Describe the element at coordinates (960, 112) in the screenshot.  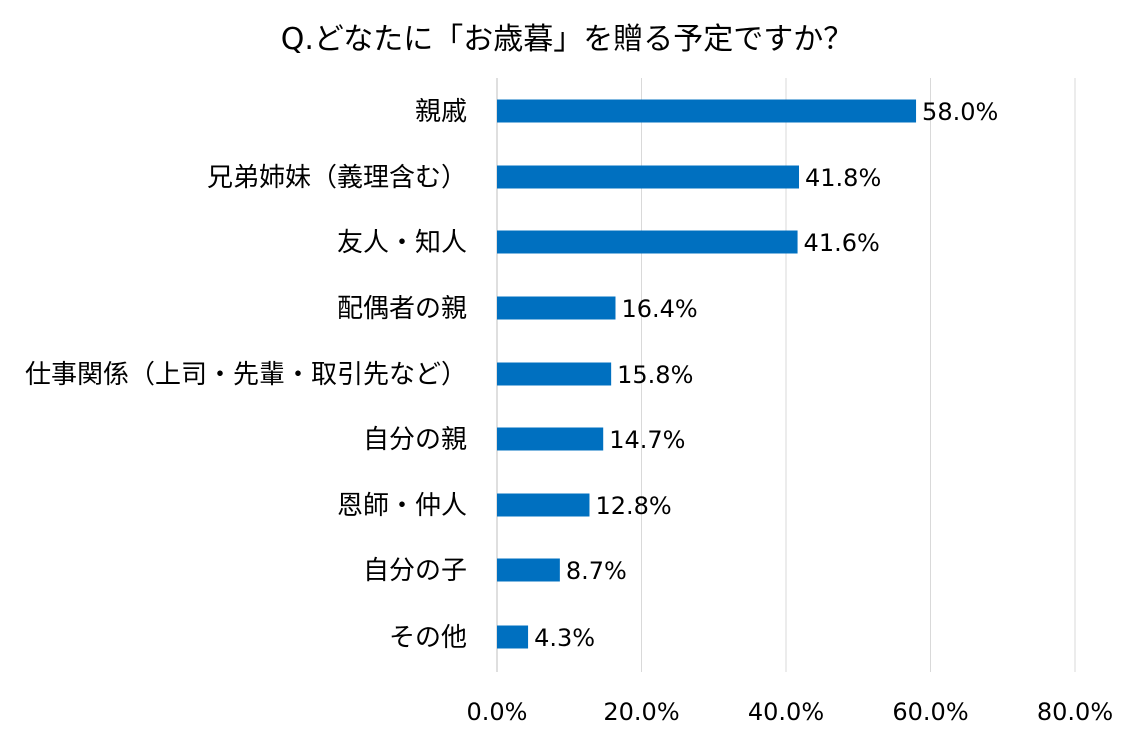
I see `value-label: 58.0%` at that location.